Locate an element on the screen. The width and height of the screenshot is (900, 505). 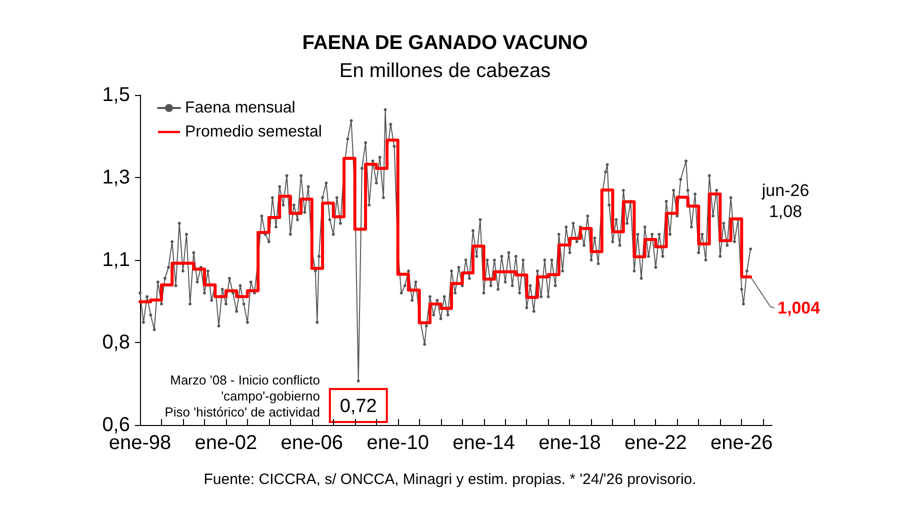
chart-subtitle: En millones de cabezas is located at coordinates (445, 71).